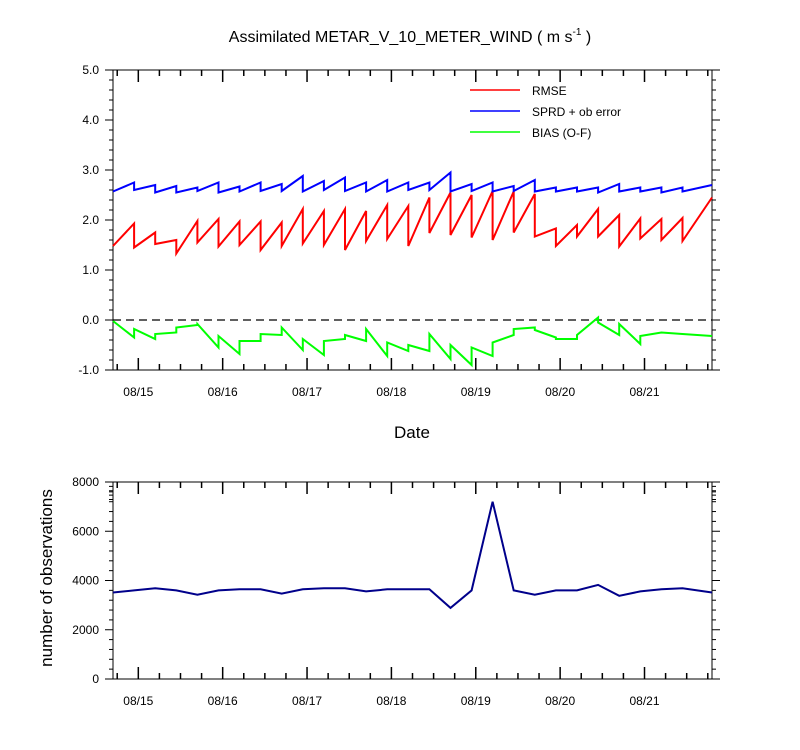 The height and width of the screenshot is (750, 800). I want to click on bot-y-tick-label: 2000, so click(85, 630).